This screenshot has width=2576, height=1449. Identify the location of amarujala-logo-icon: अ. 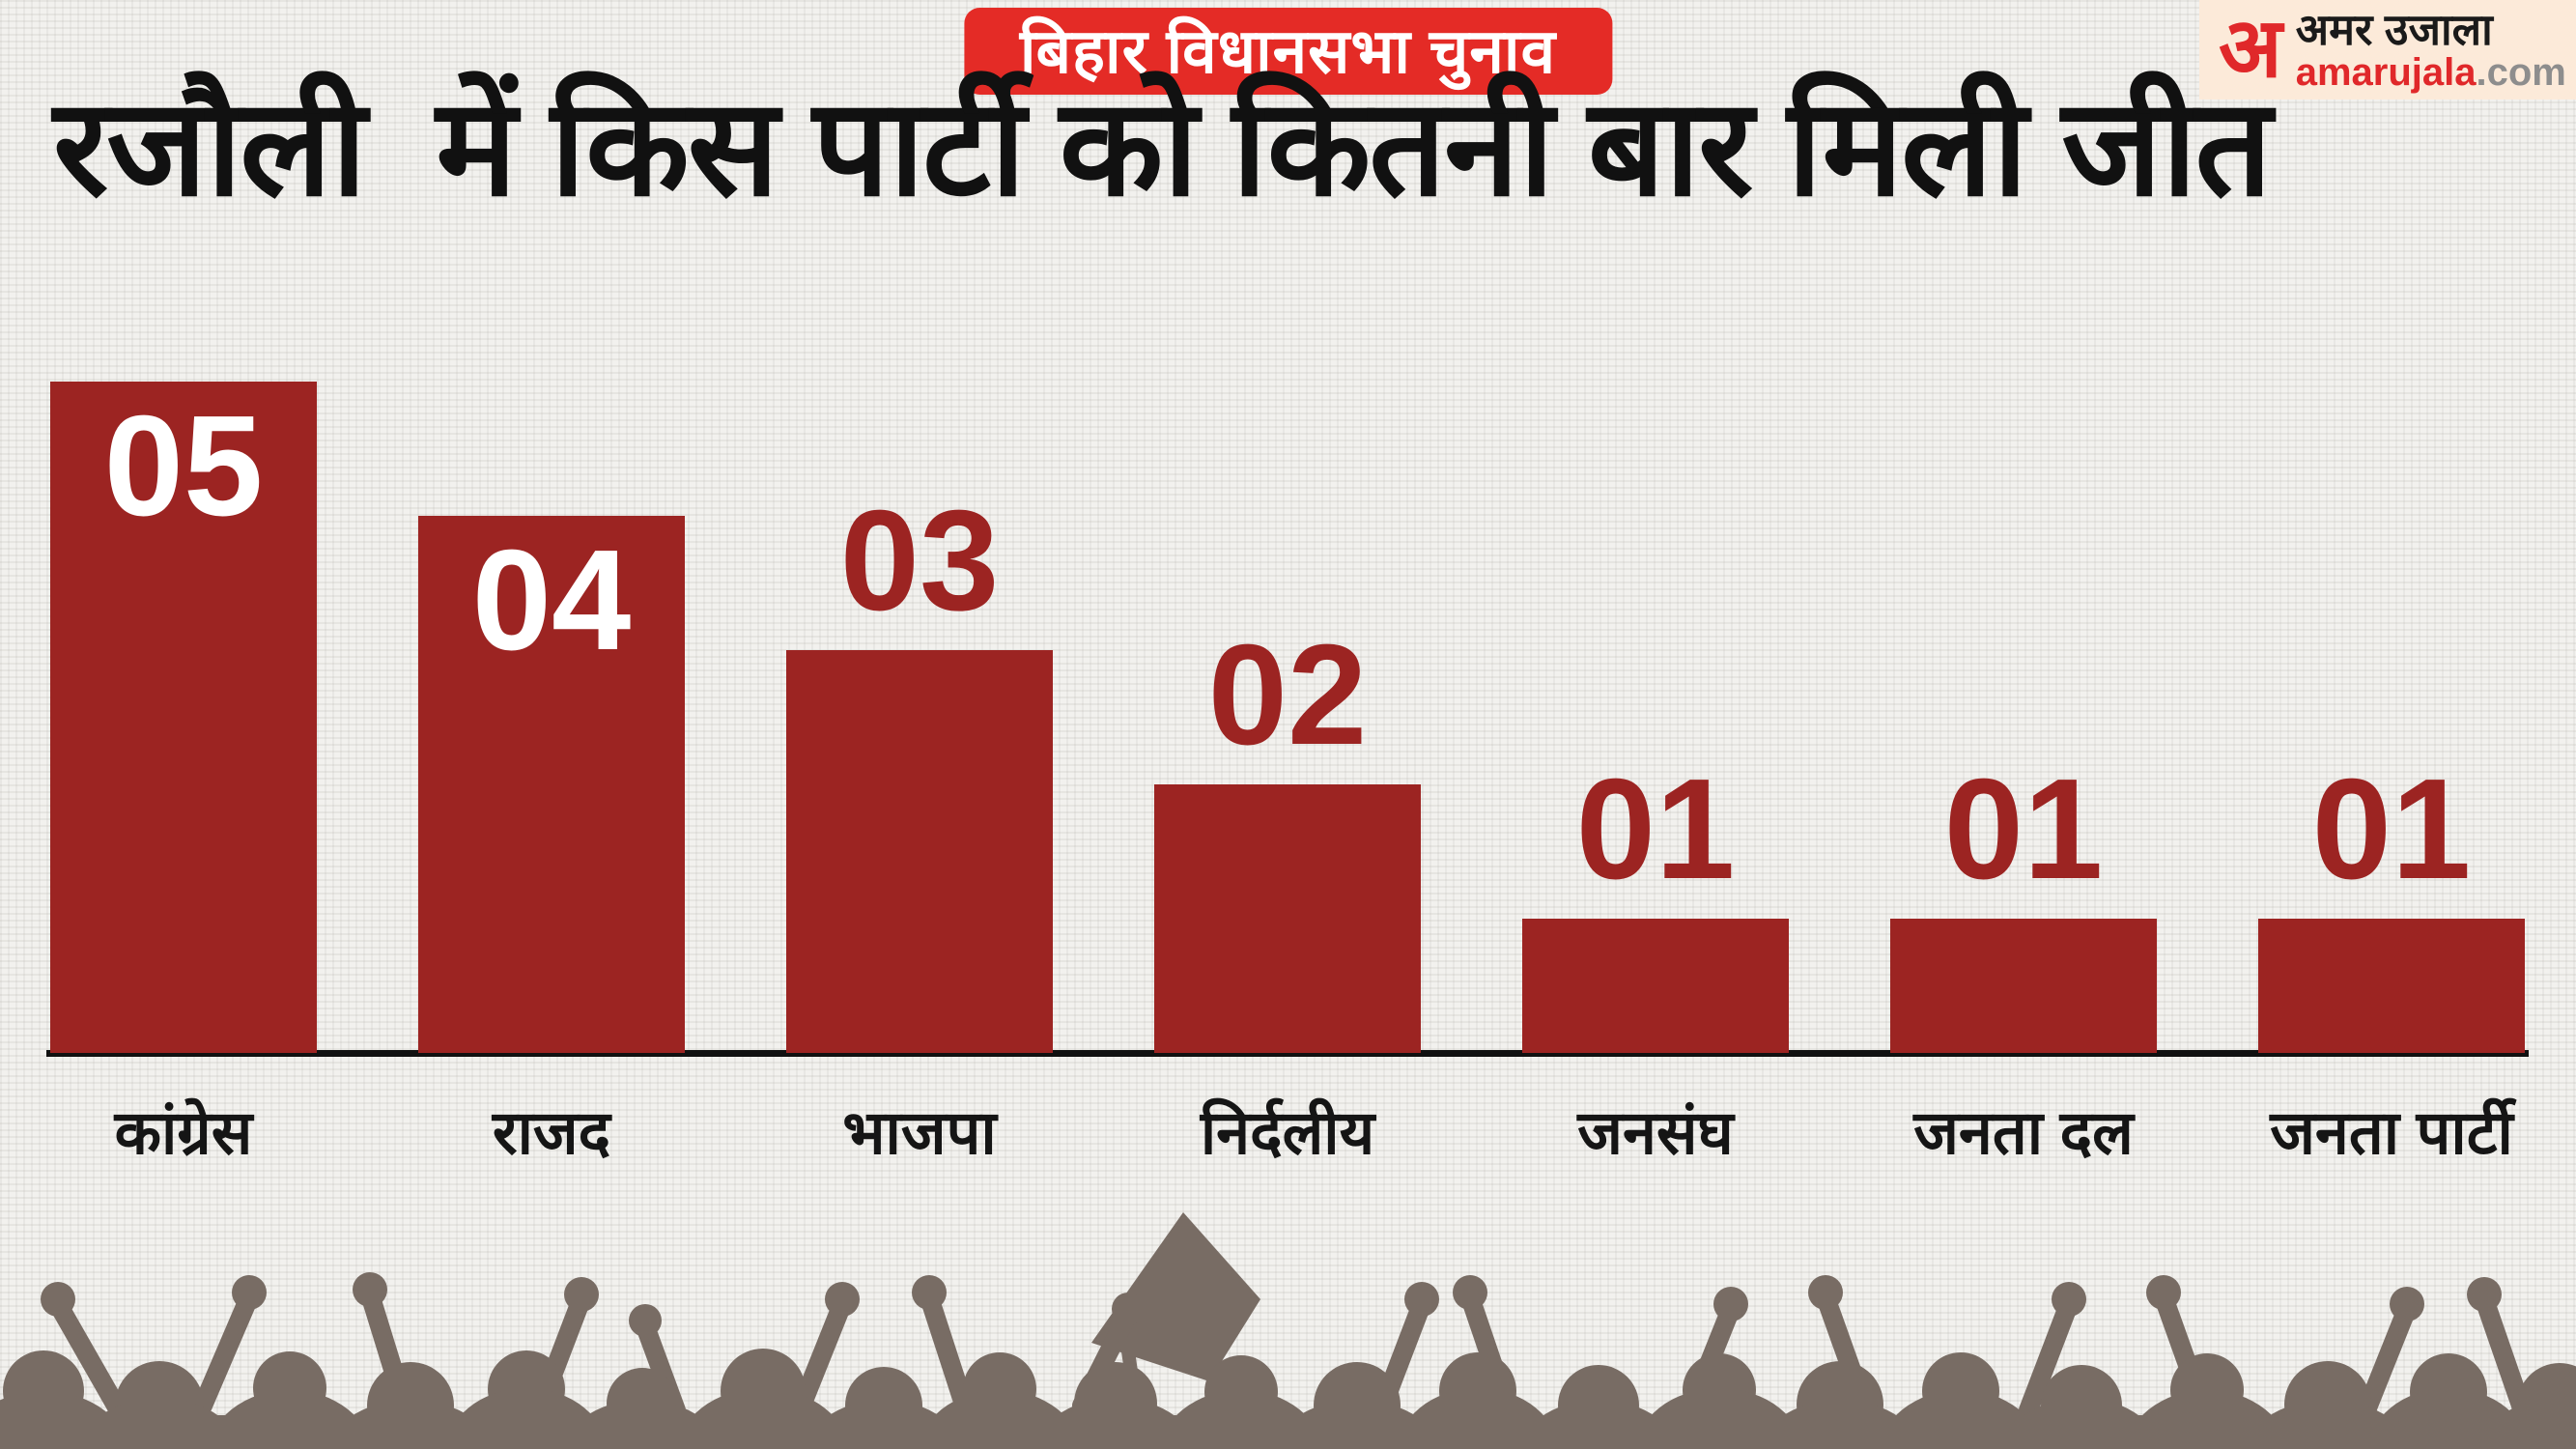
(2250, 48).